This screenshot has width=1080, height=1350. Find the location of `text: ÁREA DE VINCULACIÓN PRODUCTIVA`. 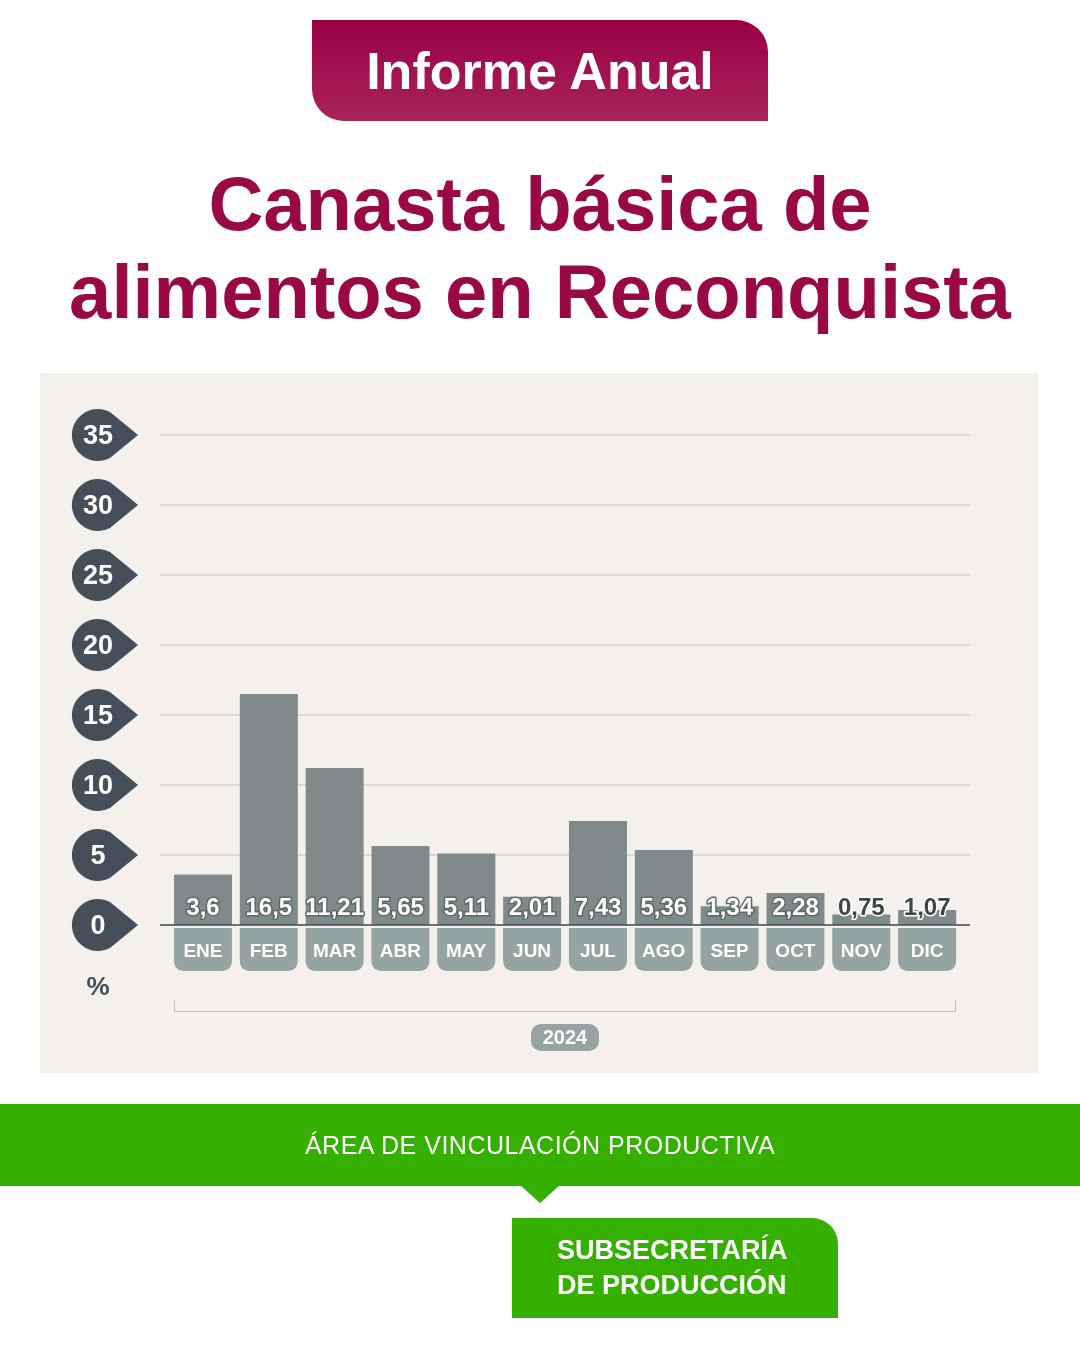

text: ÁREA DE VINCULACIÓN PRODUCTIVA is located at coordinates (540, 1145).